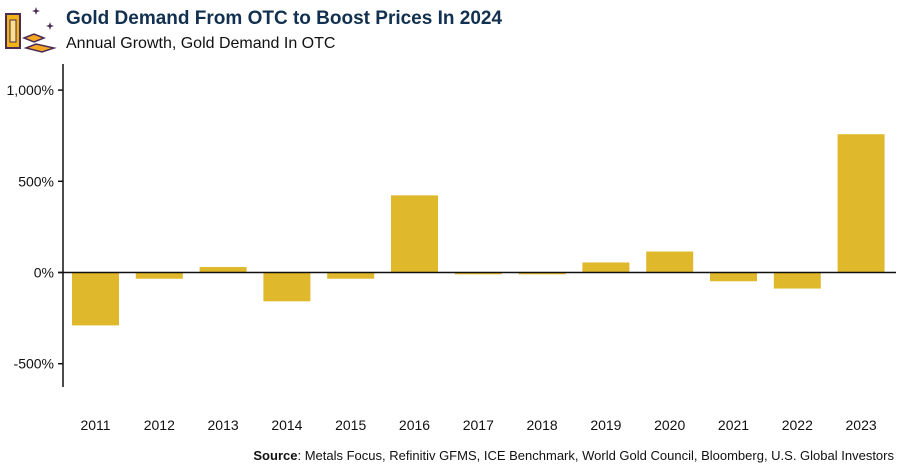 The height and width of the screenshot is (467, 900). I want to click on bar-2011, so click(95, 299).